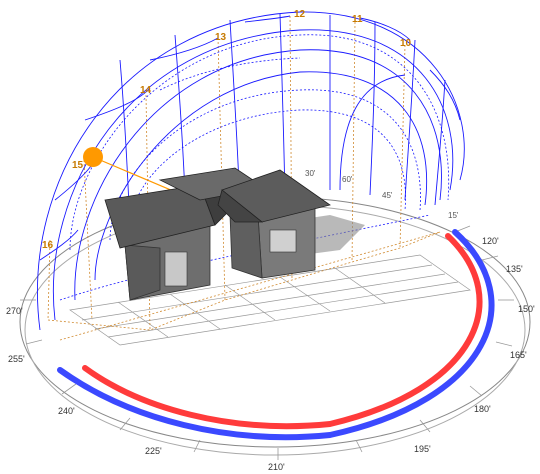  Describe the element at coordinates (217, 234) in the screenshot. I see `house-model` at that location.